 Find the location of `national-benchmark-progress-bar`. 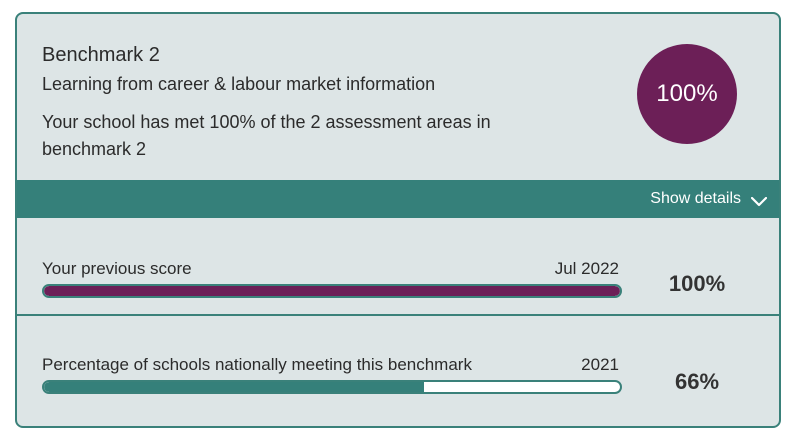

national-benchmark-progress-bar is located at coordinates (332, 387).